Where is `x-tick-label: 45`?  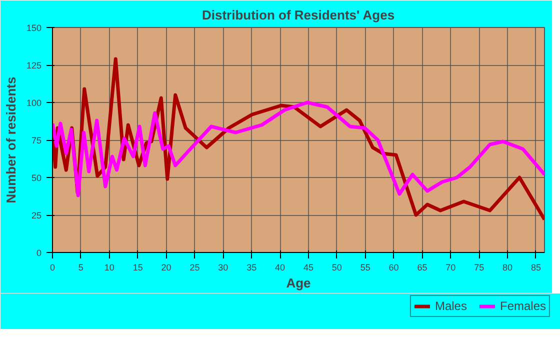 x-tick-label: 45 is located at coordinates (308, 267).